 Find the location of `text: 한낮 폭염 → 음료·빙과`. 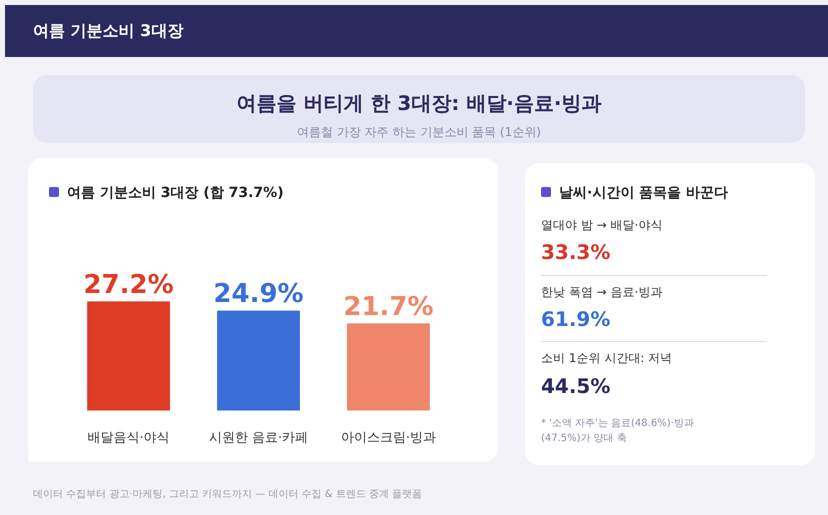

text: 한낮 폭염 → 음료·빙과 is located at coordinates (602, 292).